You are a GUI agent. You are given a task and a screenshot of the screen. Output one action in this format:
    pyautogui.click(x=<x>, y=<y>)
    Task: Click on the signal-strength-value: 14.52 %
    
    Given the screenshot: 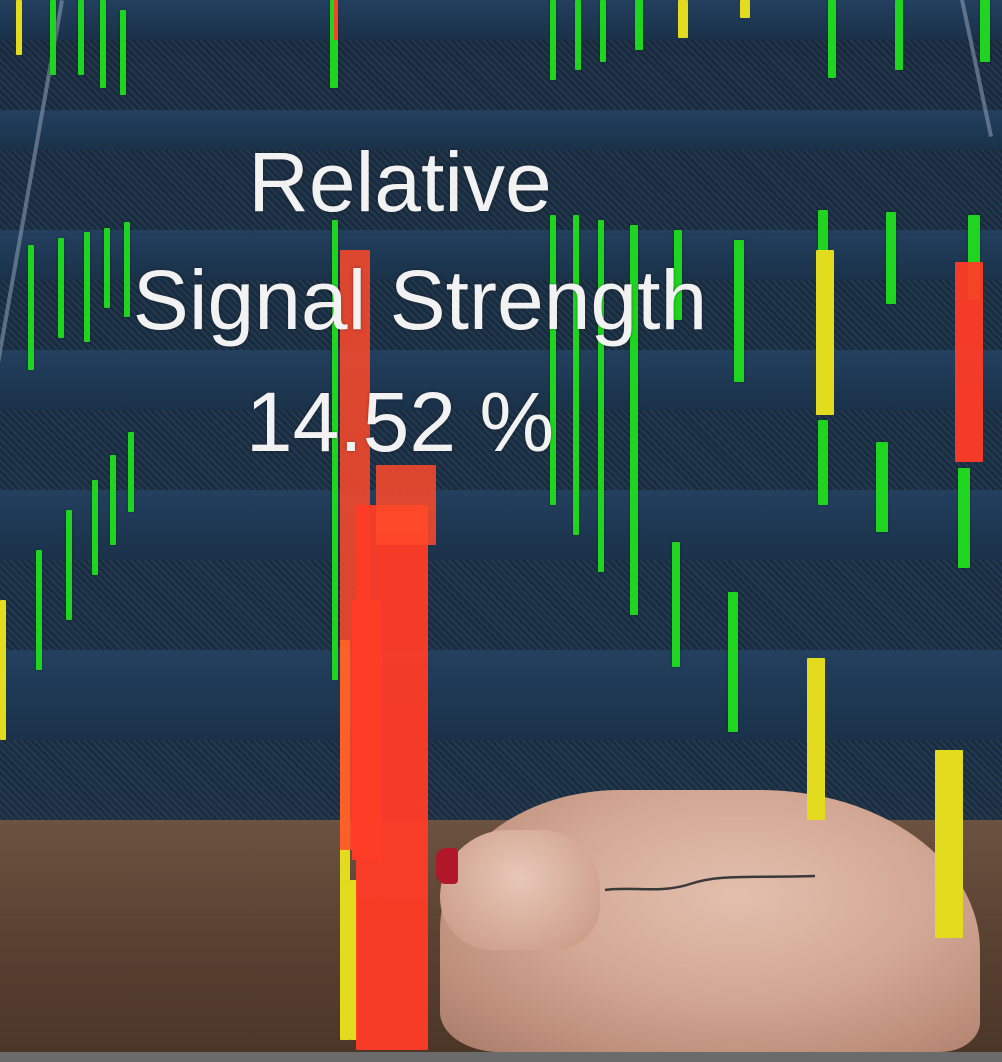 What is the action you would take?
    pyautogui.click(x=400, y=422)
    